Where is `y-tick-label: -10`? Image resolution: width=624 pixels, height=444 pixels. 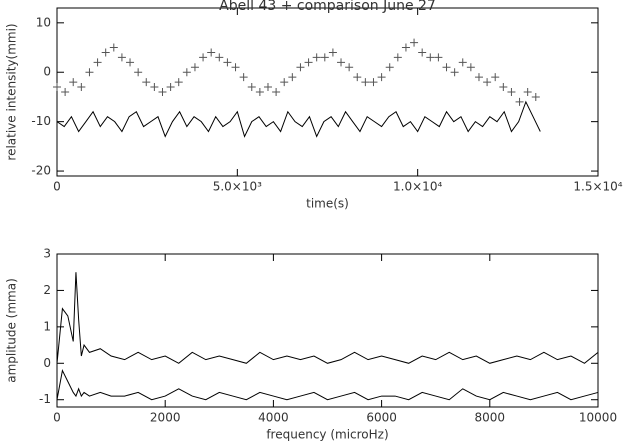 y-tick-label: -10 is located at coordinates (41, 121).